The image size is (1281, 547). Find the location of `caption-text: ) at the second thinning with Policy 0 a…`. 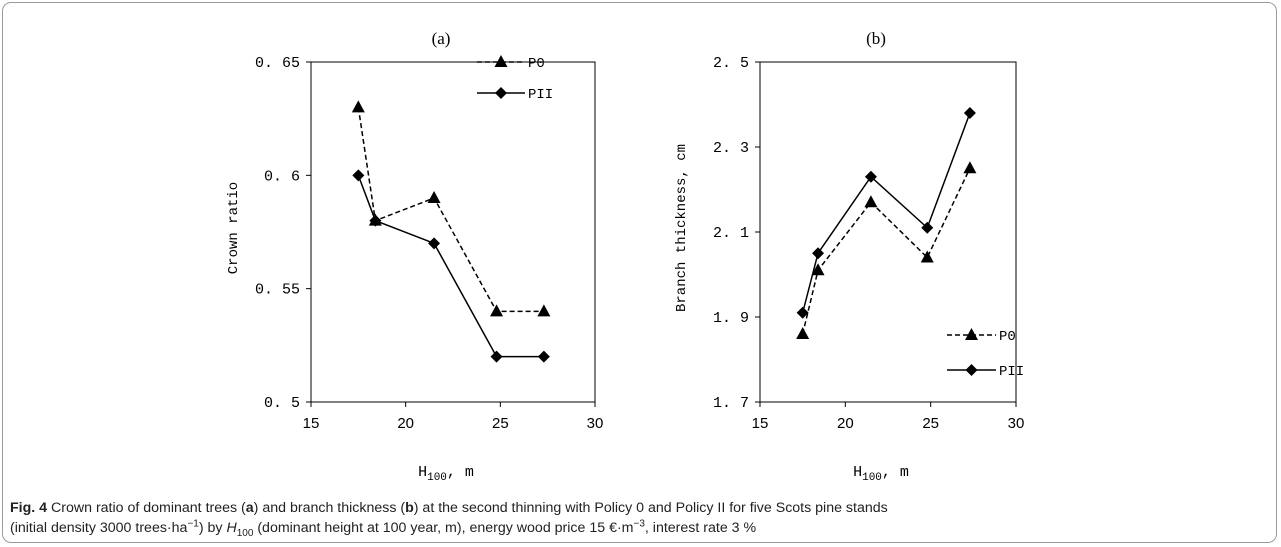

caption-text: ) at the second thinning with Policy 0 a… is located at coordinates (650, 508).